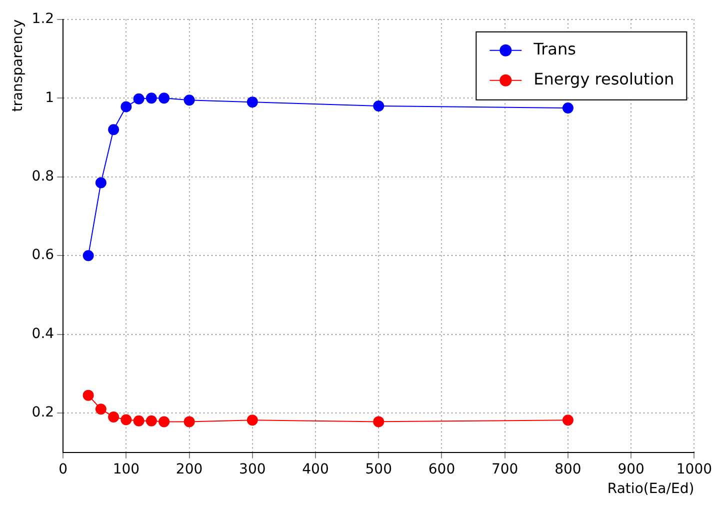  Describe the element at coordinates (604, 79) in the screenshot. I see `legend-label: Energy resolution` at that location.